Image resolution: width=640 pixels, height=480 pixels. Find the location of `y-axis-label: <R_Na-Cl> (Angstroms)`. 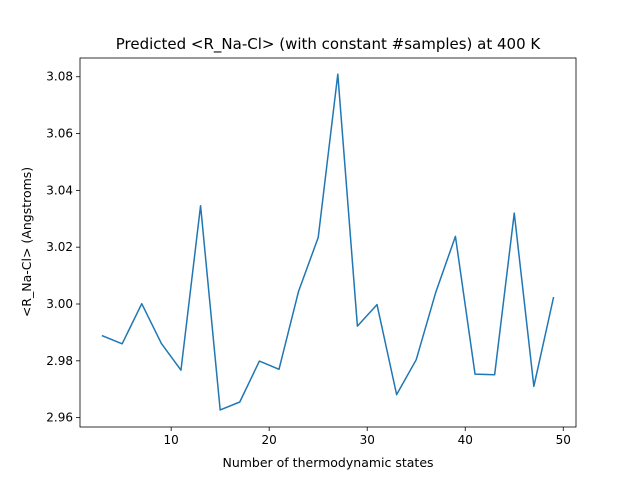

y-axis-label: <R_Na-Cl> (Angstroms) is located at coordinates (26, 242).